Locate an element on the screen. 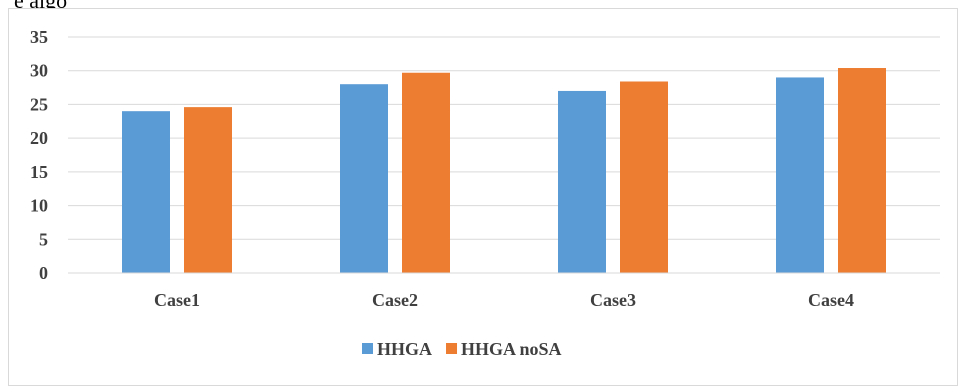 The height and width of the screenshot is (388, 960). legend-label-hhga: HHGA is located at coordinates (404, 349).